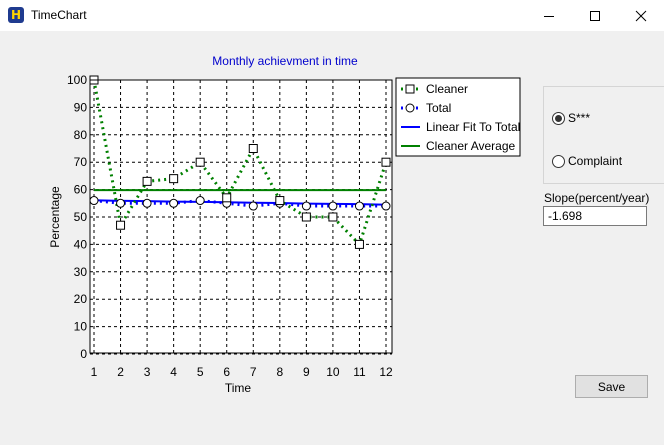 Image resolution: width=664 pixels, height=445 pixels. Describe the element at coordinates (410, 108) in the screenshot. I see `legend-marker-circle` at that location.